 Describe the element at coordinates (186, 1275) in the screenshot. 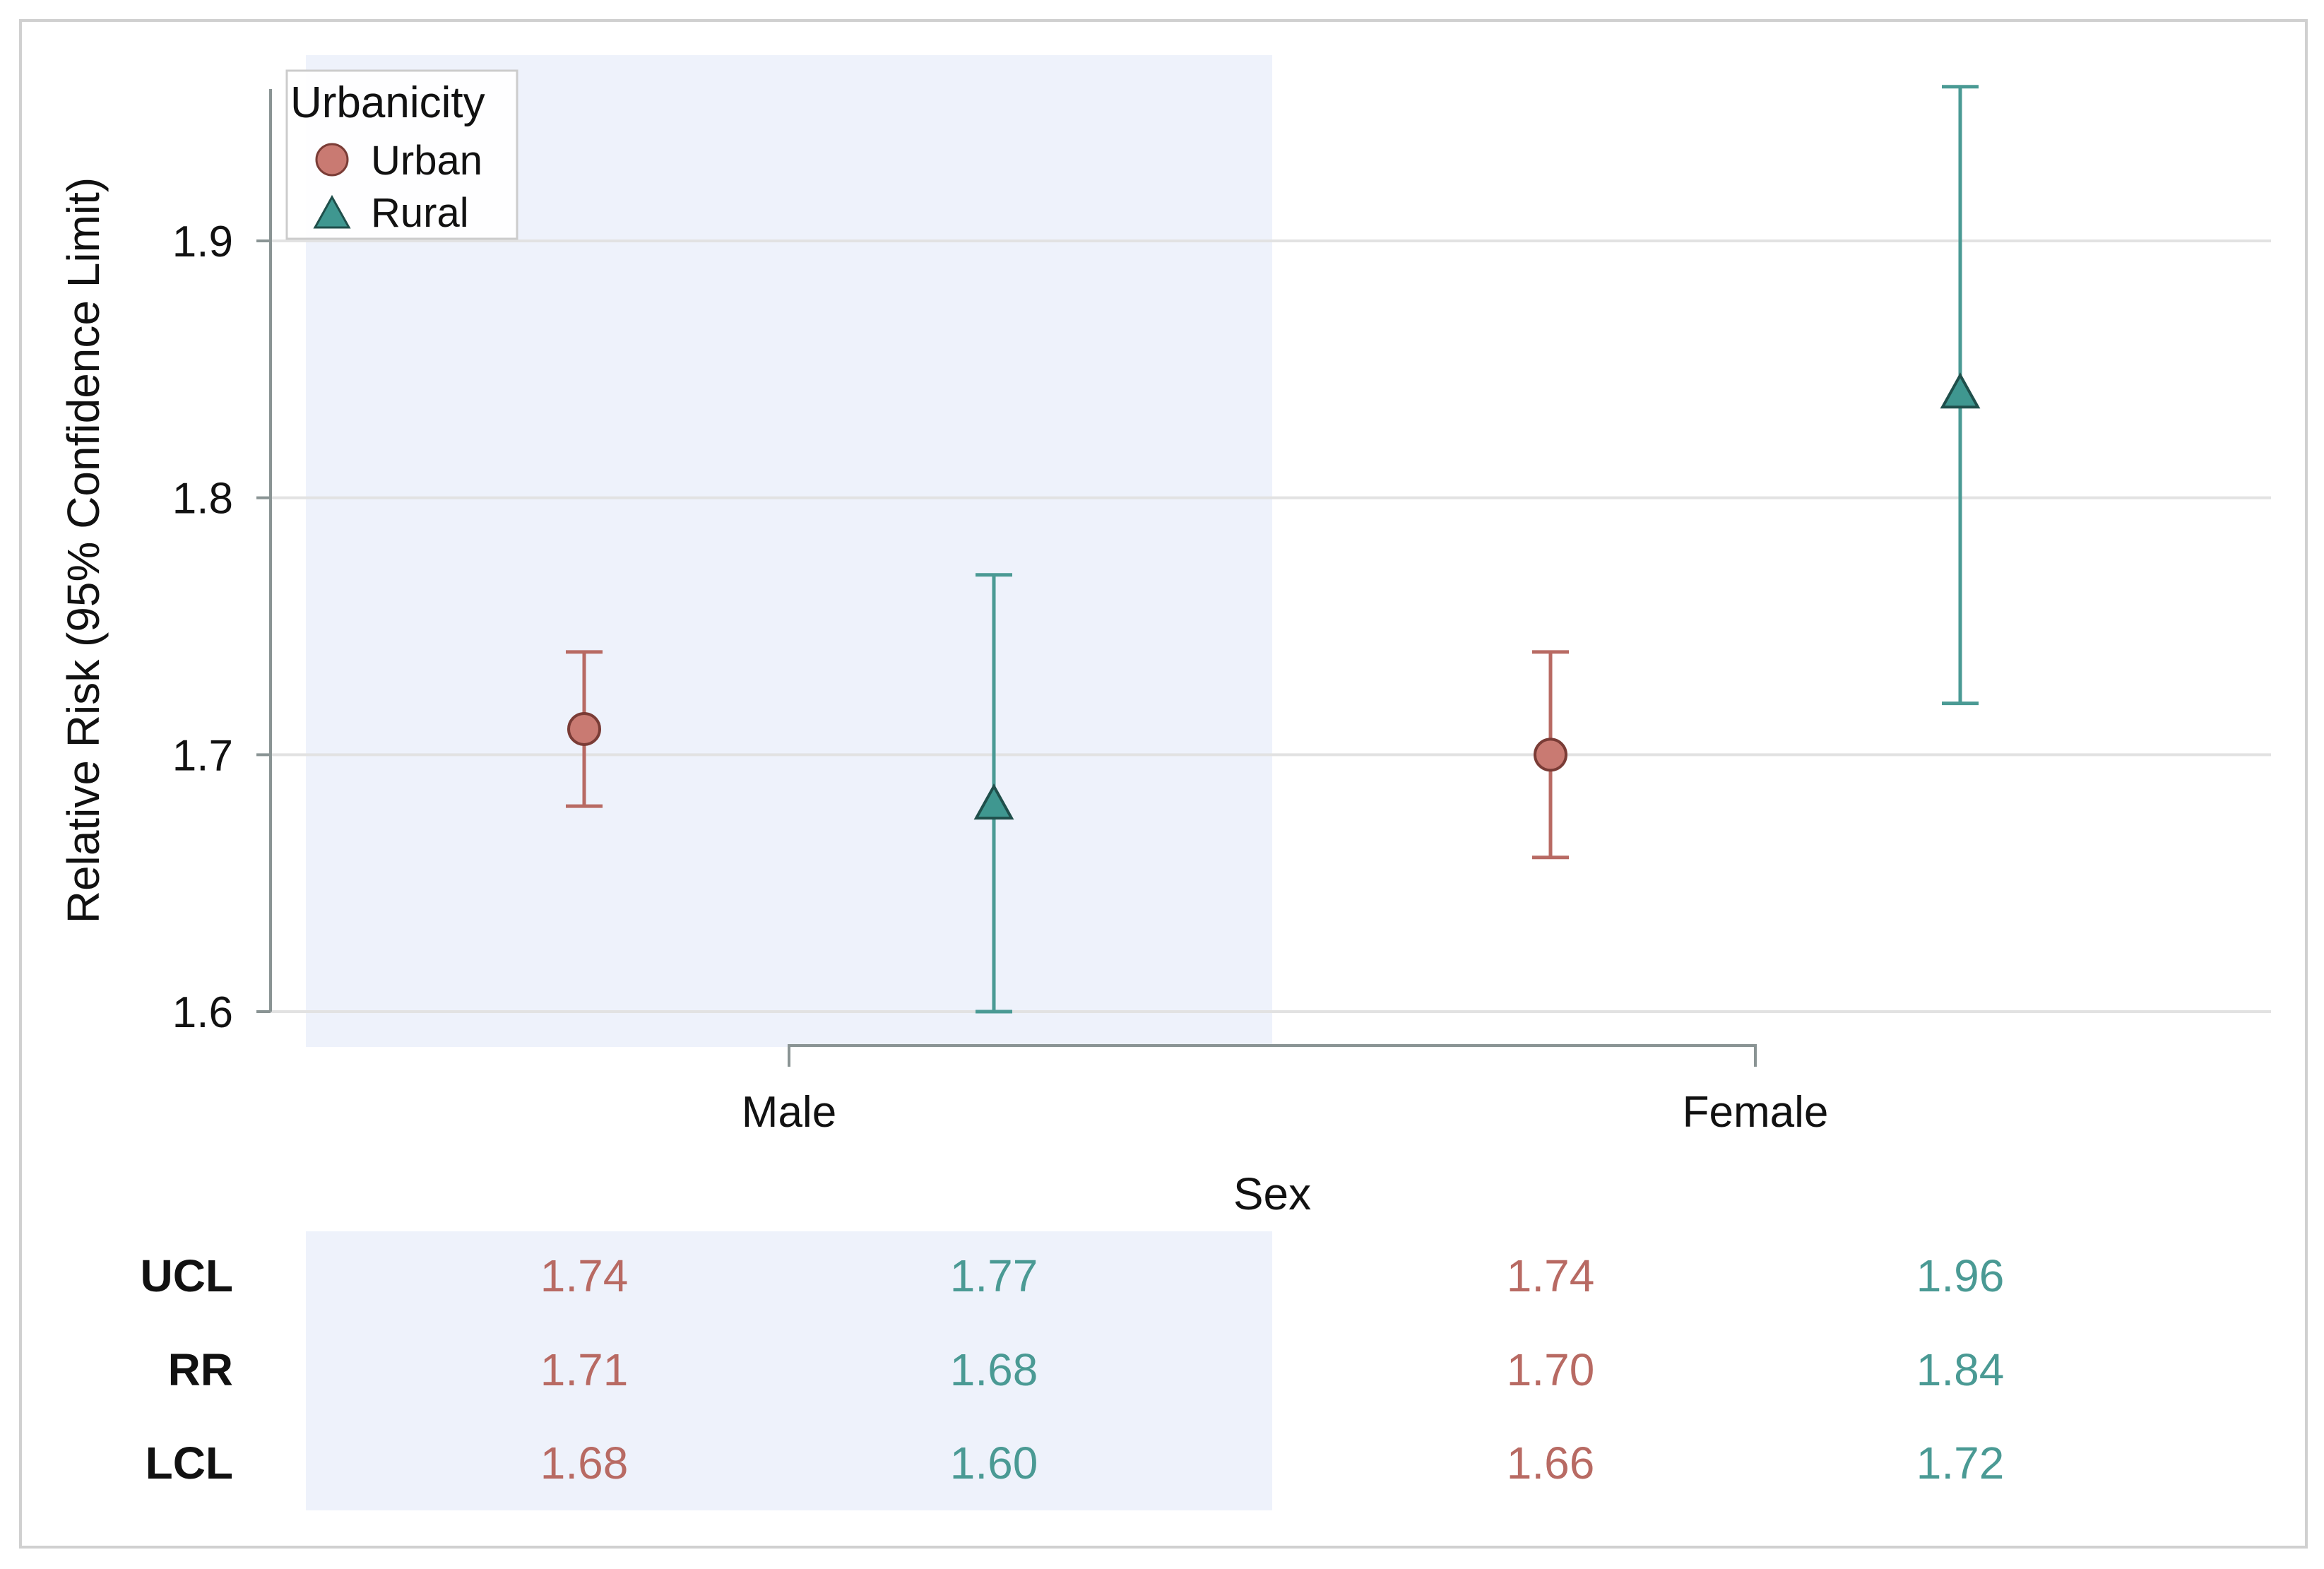

I see `table-row-label: UCL` at that location.